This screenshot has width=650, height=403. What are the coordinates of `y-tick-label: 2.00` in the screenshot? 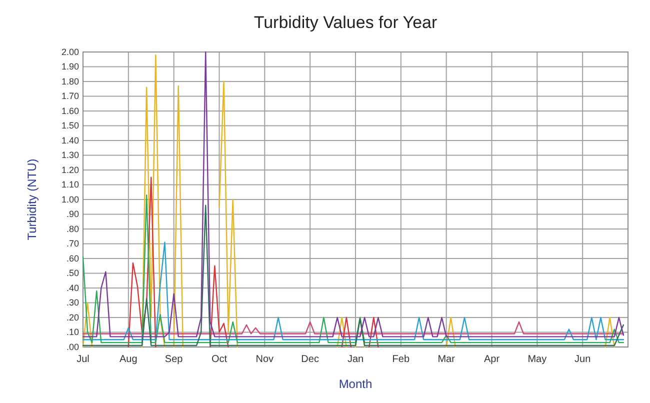 It's located at (70, 51).